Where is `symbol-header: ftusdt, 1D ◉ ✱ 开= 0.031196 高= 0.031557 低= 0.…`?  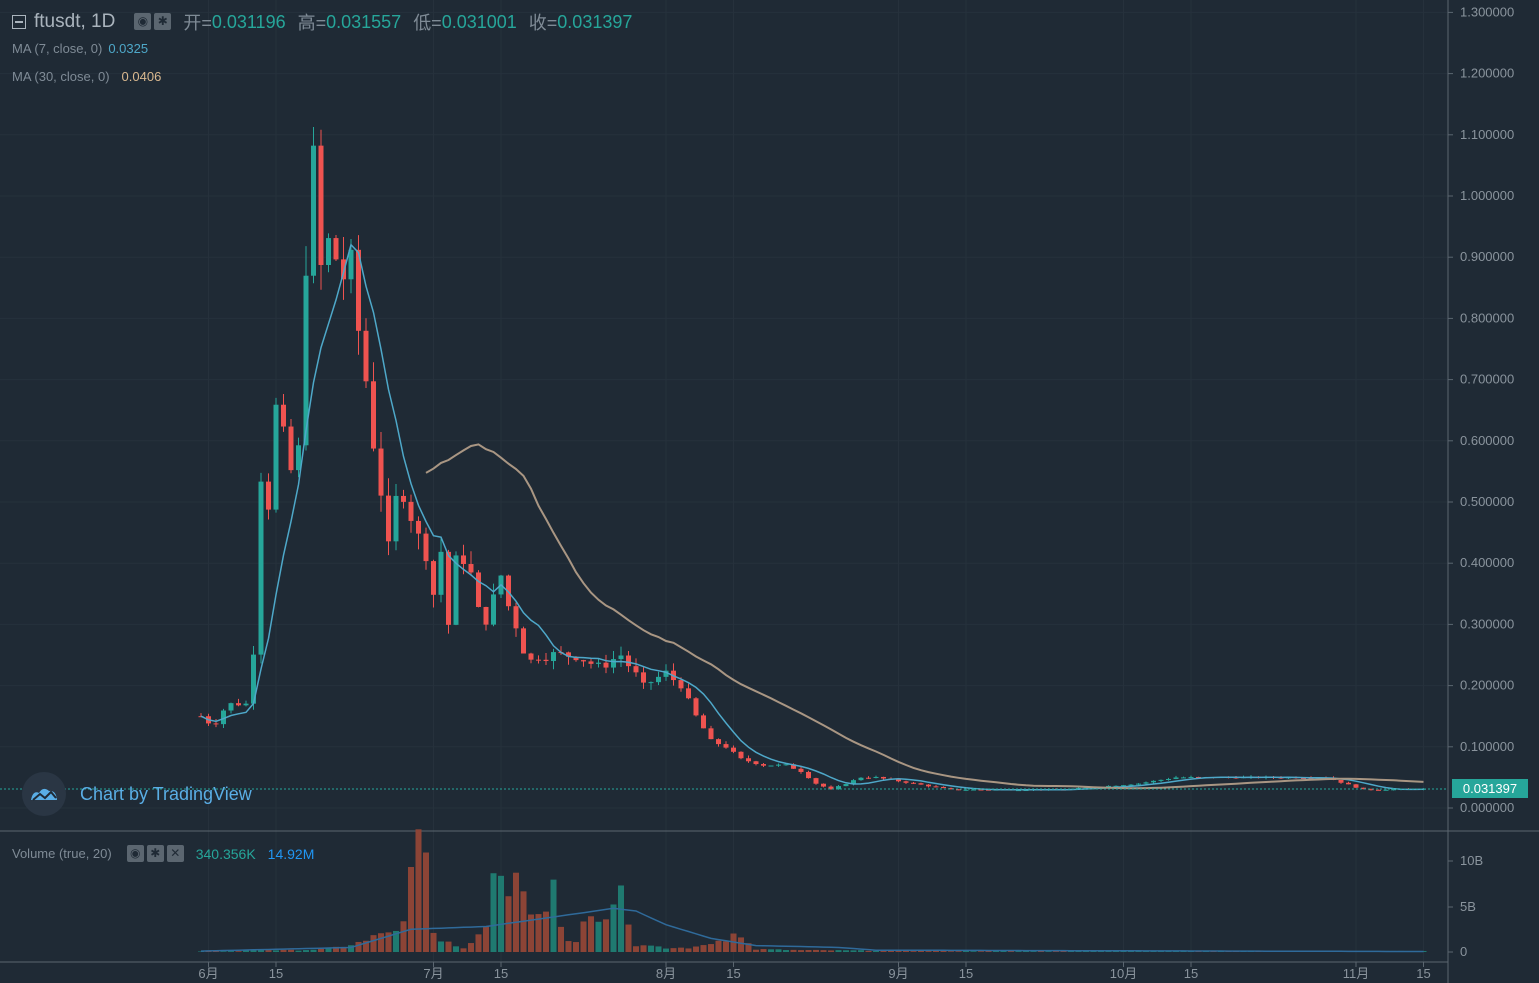 symbol-header: ftusdt, 1D ◉ ✱ 开= 0.031196 高= 0.031557 低= 0.… is located at coordinates (322, 22).